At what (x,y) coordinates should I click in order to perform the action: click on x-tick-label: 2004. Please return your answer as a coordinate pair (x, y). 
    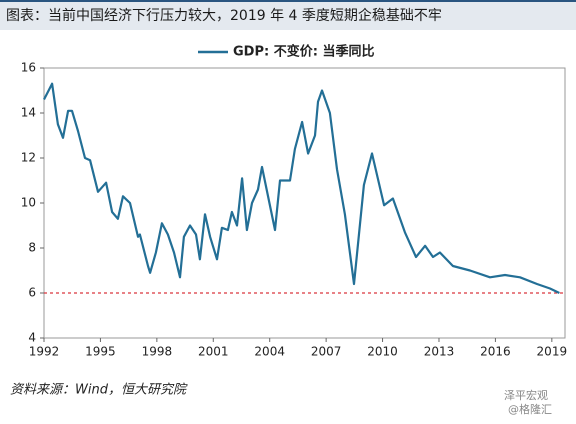
    Looking at the image, I should click on (269, 352).